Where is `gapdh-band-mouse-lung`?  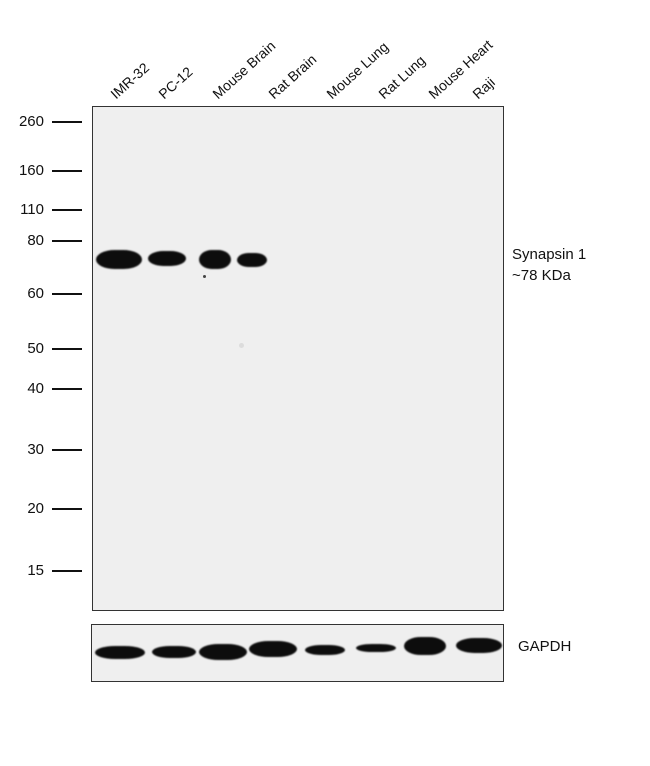
gapdh-band-mouse-lung is located at coordinates (325, 650).